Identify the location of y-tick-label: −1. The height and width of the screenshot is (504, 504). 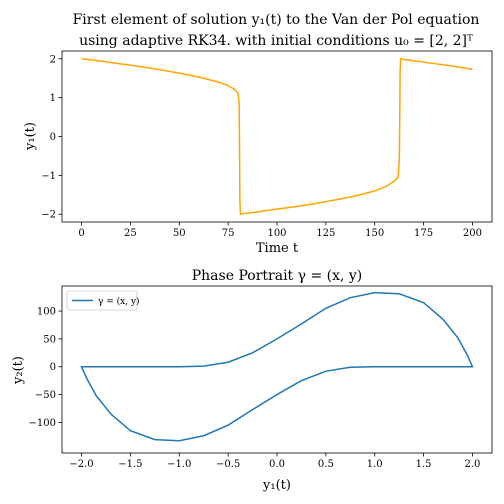
(48, 176).